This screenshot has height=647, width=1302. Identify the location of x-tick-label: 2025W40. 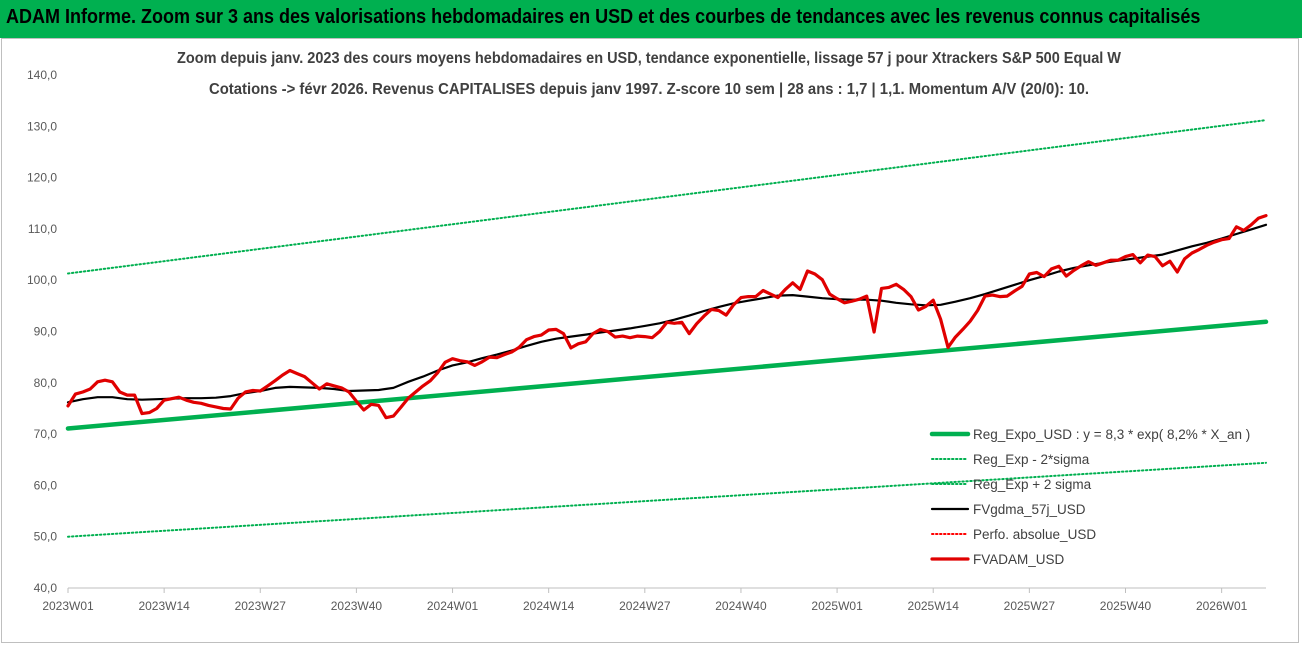
(1126, 606).